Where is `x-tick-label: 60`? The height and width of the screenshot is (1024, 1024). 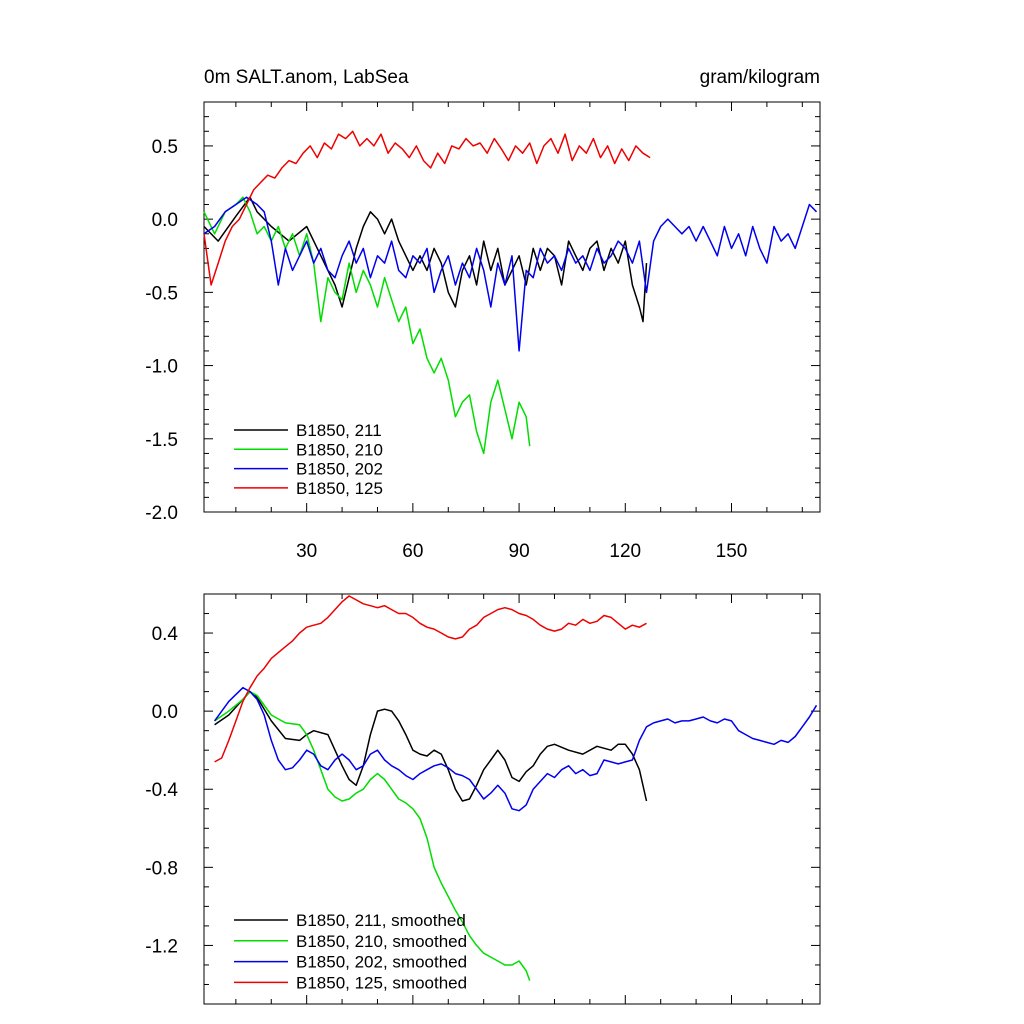
x-tick-label: 60 is located at coordinates (412, 551).